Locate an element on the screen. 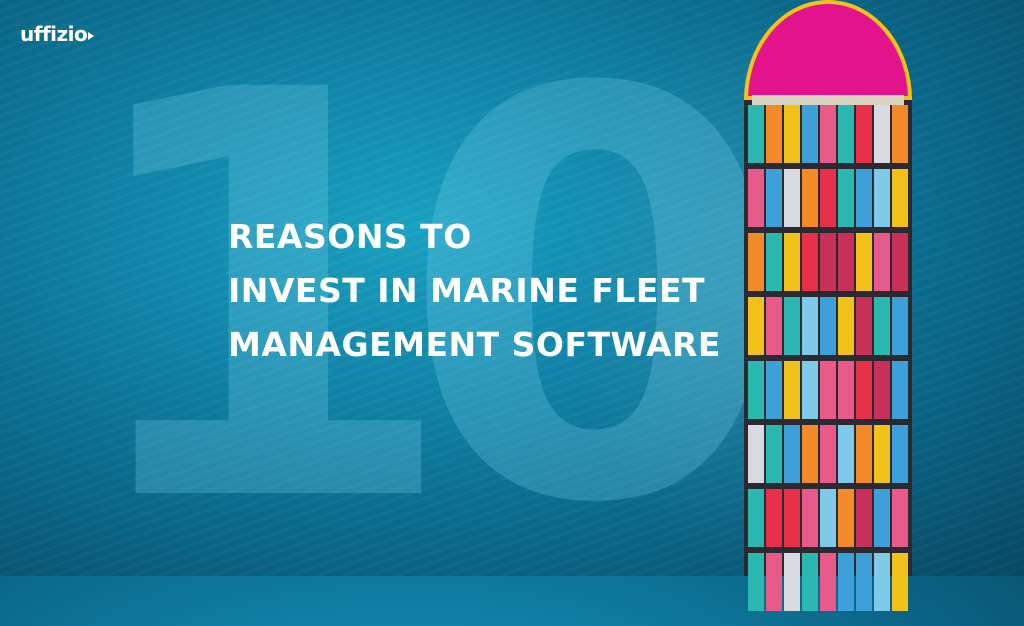 This screenshot has width=1024, height=626. uffizio-logo: uffizio is located at coordinates (57, 34).